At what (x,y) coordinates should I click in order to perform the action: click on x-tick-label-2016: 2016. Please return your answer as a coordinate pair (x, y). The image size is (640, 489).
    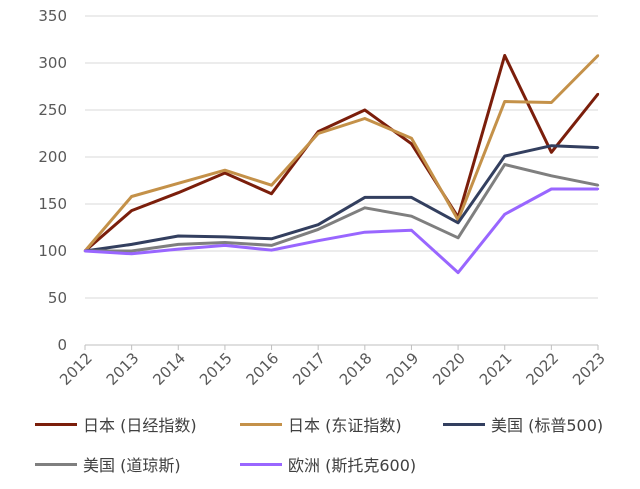
    Looking at the image, I should click on (263, 369).